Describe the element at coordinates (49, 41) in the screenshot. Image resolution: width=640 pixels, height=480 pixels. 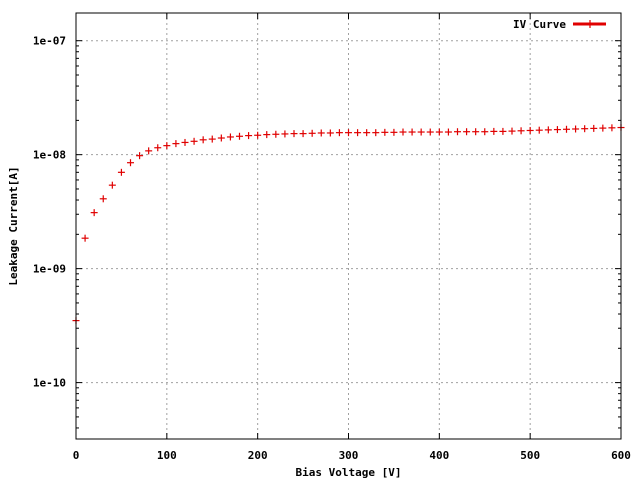
I see `y-tick-label: 1e-07` at that location.